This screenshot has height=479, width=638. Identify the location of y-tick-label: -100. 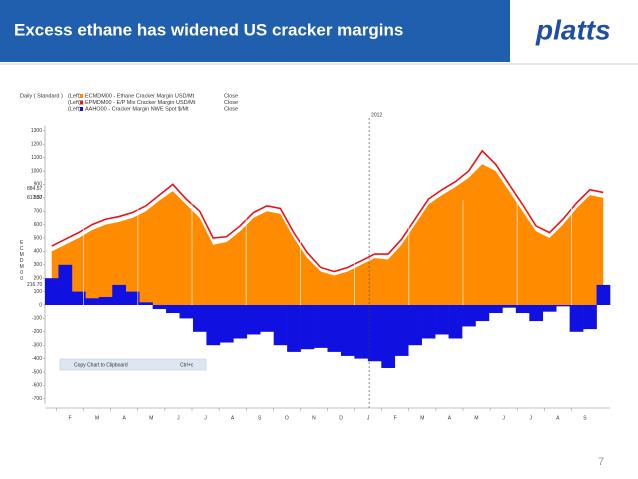
(37, 319).